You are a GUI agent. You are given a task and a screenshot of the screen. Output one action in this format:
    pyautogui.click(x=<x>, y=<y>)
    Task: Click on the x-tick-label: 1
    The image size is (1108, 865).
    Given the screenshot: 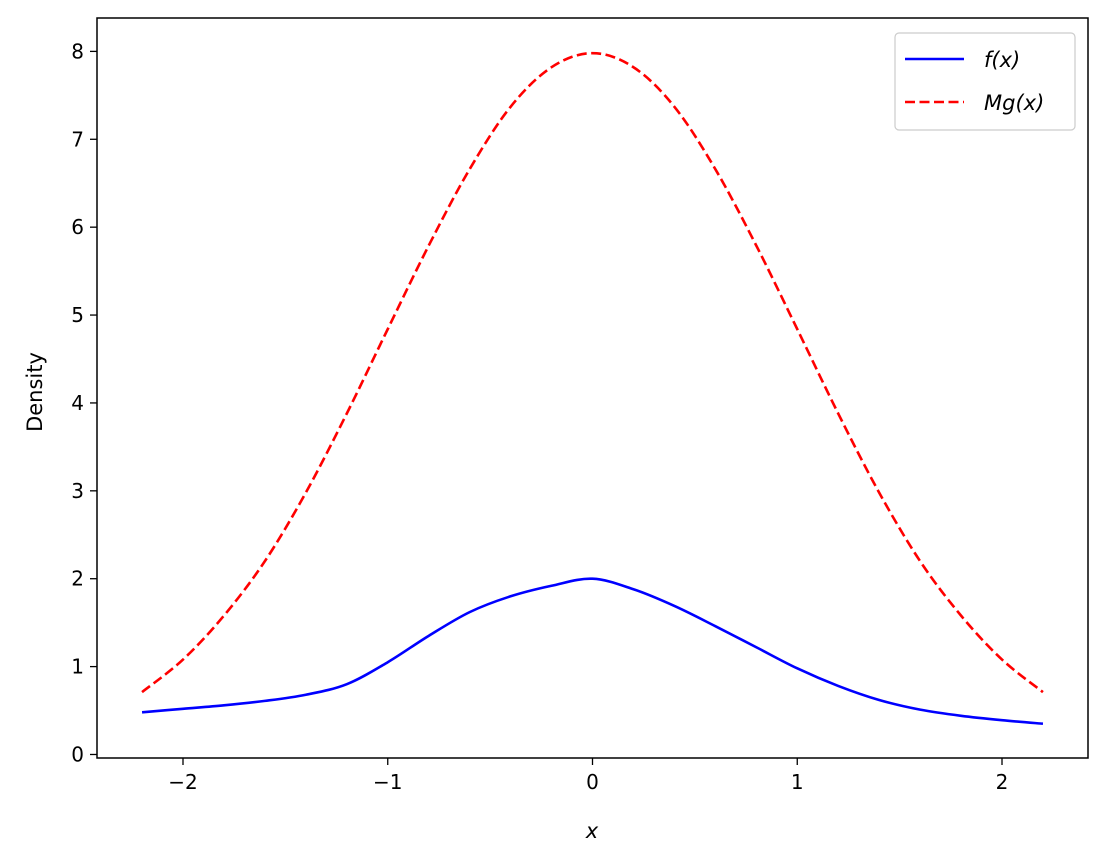 What is the action you would take?
    pyautogui.click(x=797, y=782)
    